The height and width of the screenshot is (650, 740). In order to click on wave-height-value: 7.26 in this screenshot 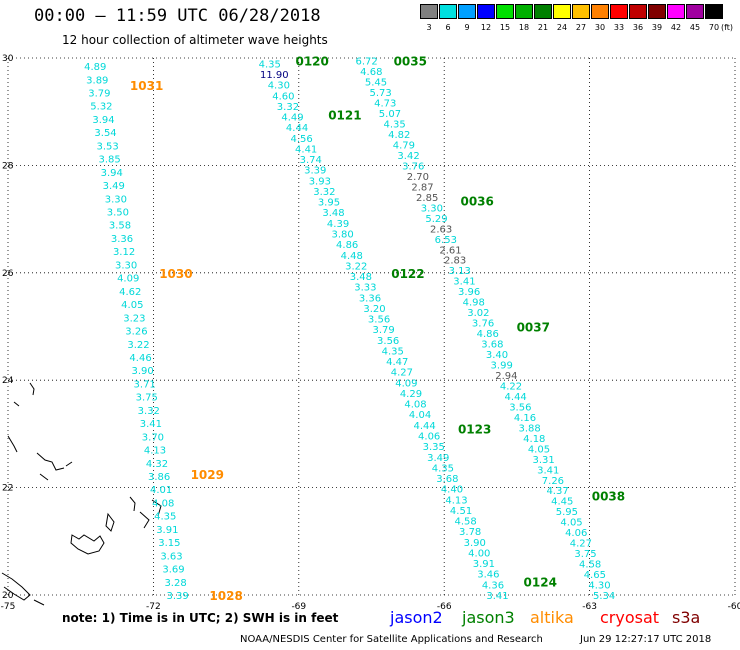, I will do `click(553, 481)`.